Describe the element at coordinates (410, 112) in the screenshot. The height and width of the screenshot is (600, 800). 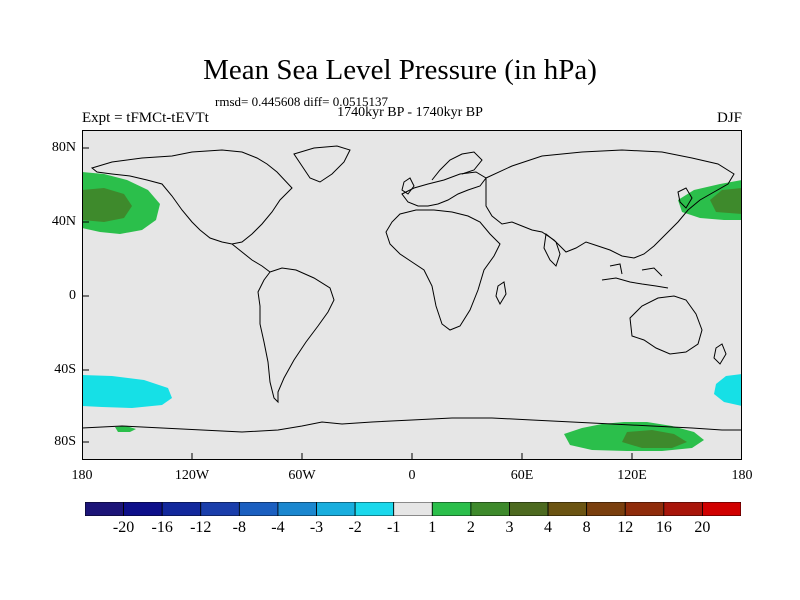
I see `period-text: 1740kyr BP - 1740kyr BP` at that location.